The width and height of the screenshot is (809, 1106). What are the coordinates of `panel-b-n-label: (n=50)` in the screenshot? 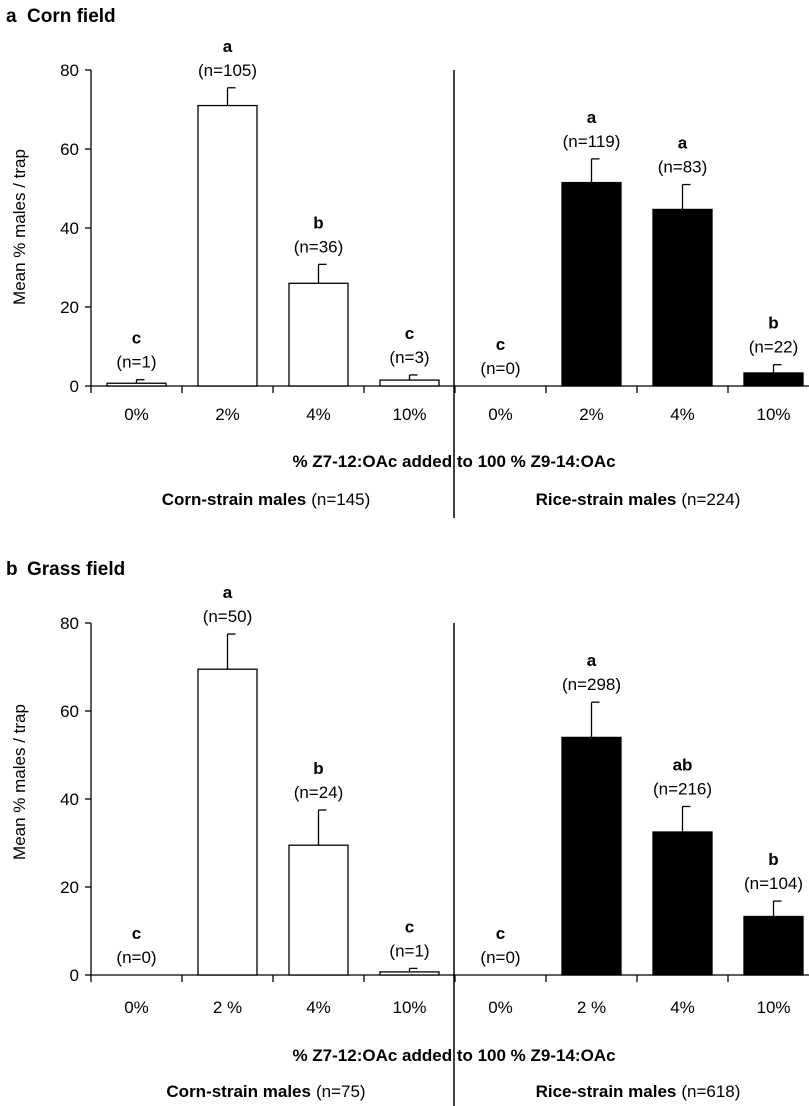 It's located at (228, 616).